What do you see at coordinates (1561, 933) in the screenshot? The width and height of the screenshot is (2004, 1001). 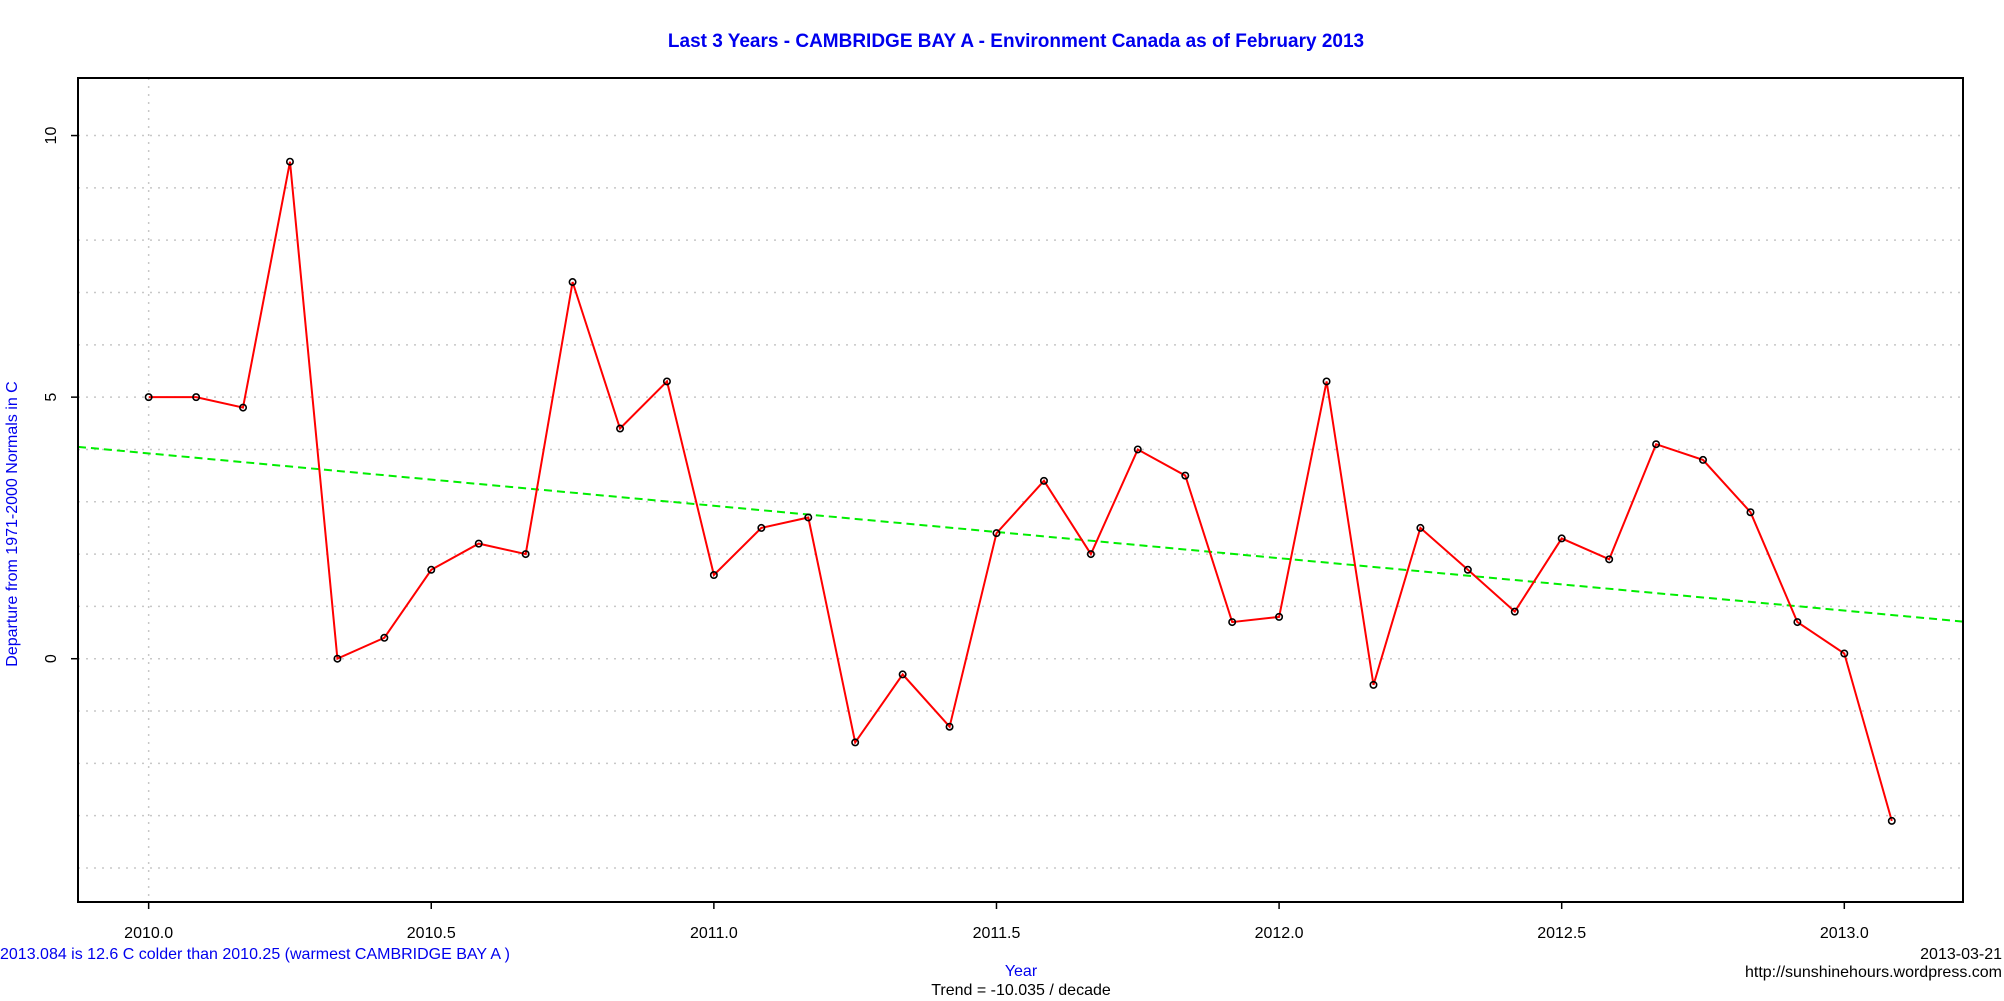 I see `x-tick-label: 2012.5` at bounding box center [1561, 933].